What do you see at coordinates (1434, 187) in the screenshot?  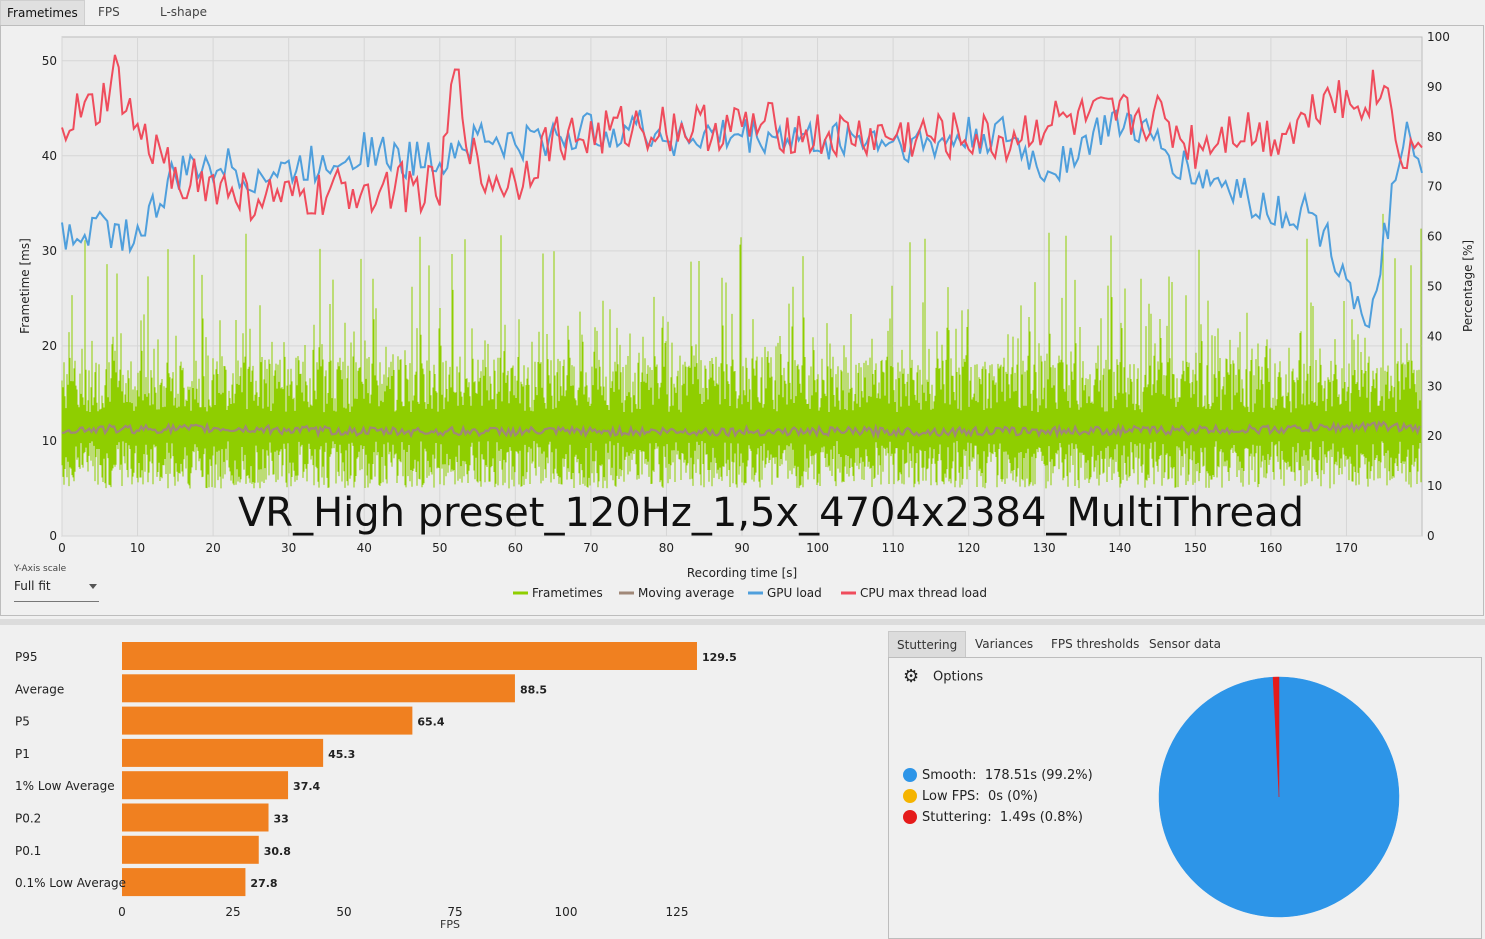 I see `y2-tick-label: 70` at bounding box center [1434, 187].